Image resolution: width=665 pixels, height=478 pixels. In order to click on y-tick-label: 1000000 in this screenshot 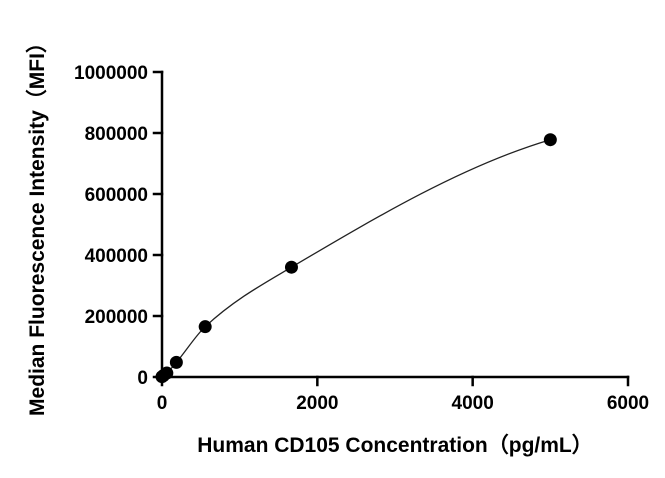, I will do `click(111, 73)`.